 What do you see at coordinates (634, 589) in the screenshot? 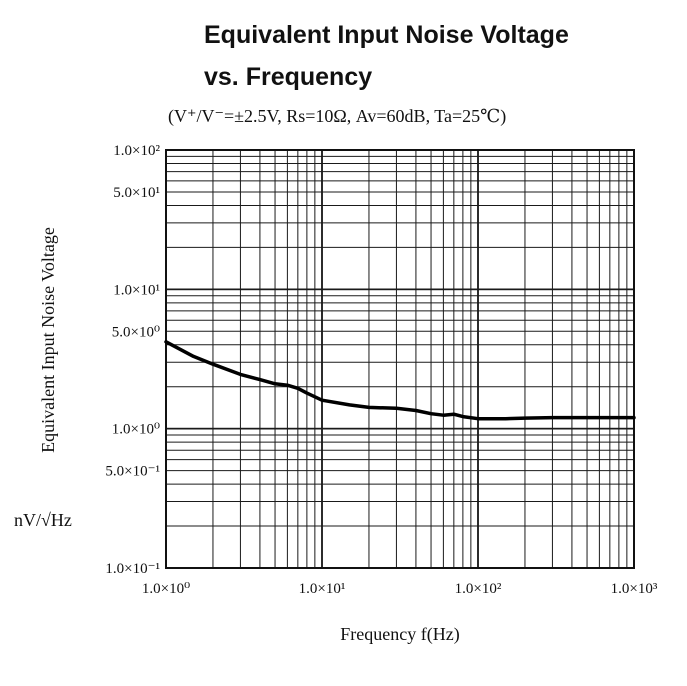
I see `x-tick-label: 1.0×10³` at bounding box center [634, 589].